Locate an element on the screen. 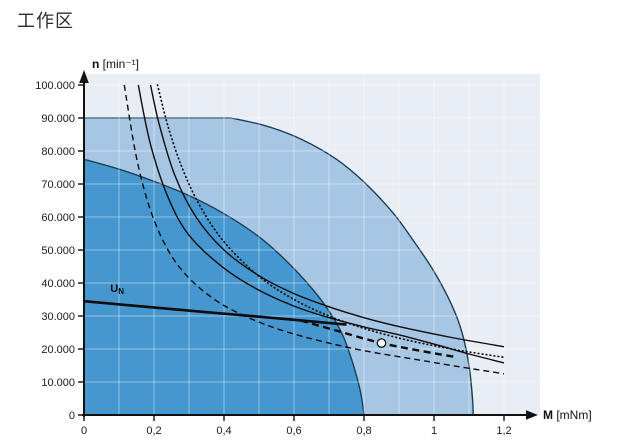 The width and height of the screenshot is (624, 446). y-tick-label: 0 is located at coordinates (72, 416).